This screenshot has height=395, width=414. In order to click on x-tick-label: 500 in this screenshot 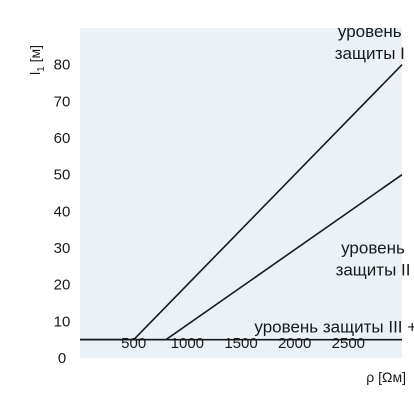, I will do `click(133, 343)`.